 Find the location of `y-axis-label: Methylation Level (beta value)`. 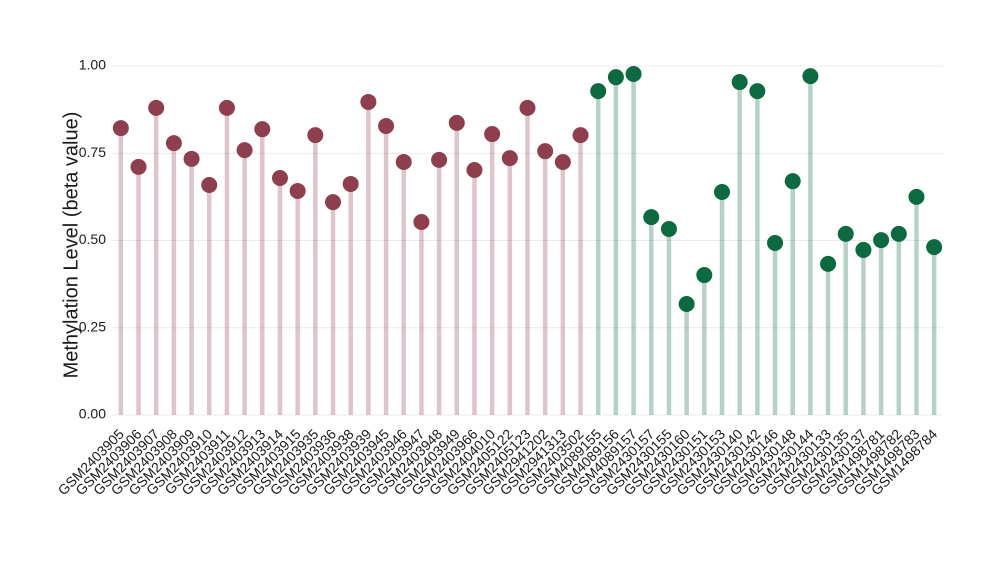

y-axis-label: Methylation Level (beta value) is located at coordinates (71, 245).